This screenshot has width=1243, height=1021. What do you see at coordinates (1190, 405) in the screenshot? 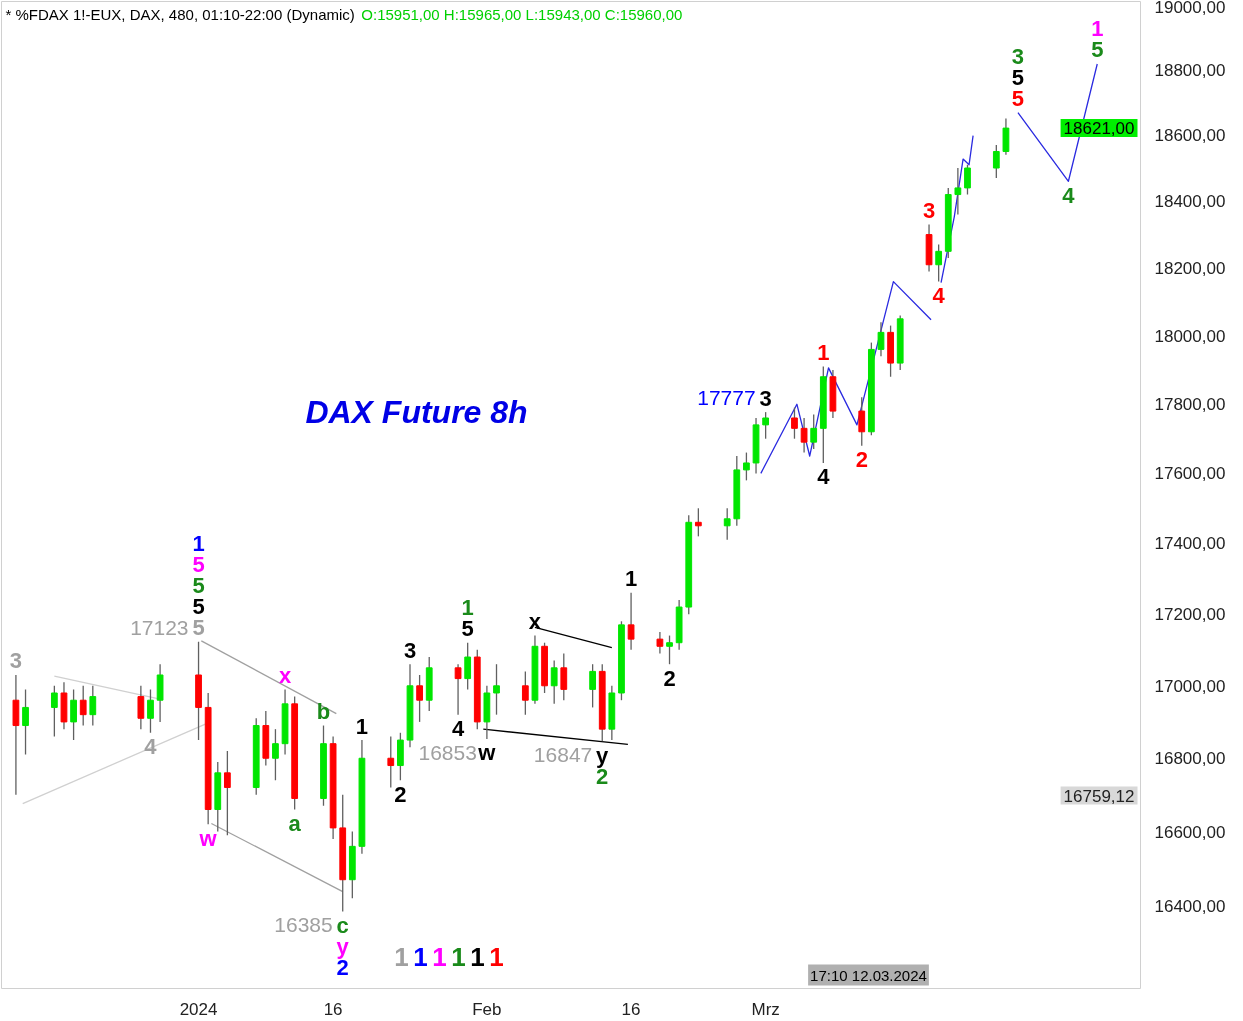
I see `y-tick-label: 17800,00` at bounding box center [1190, 405].